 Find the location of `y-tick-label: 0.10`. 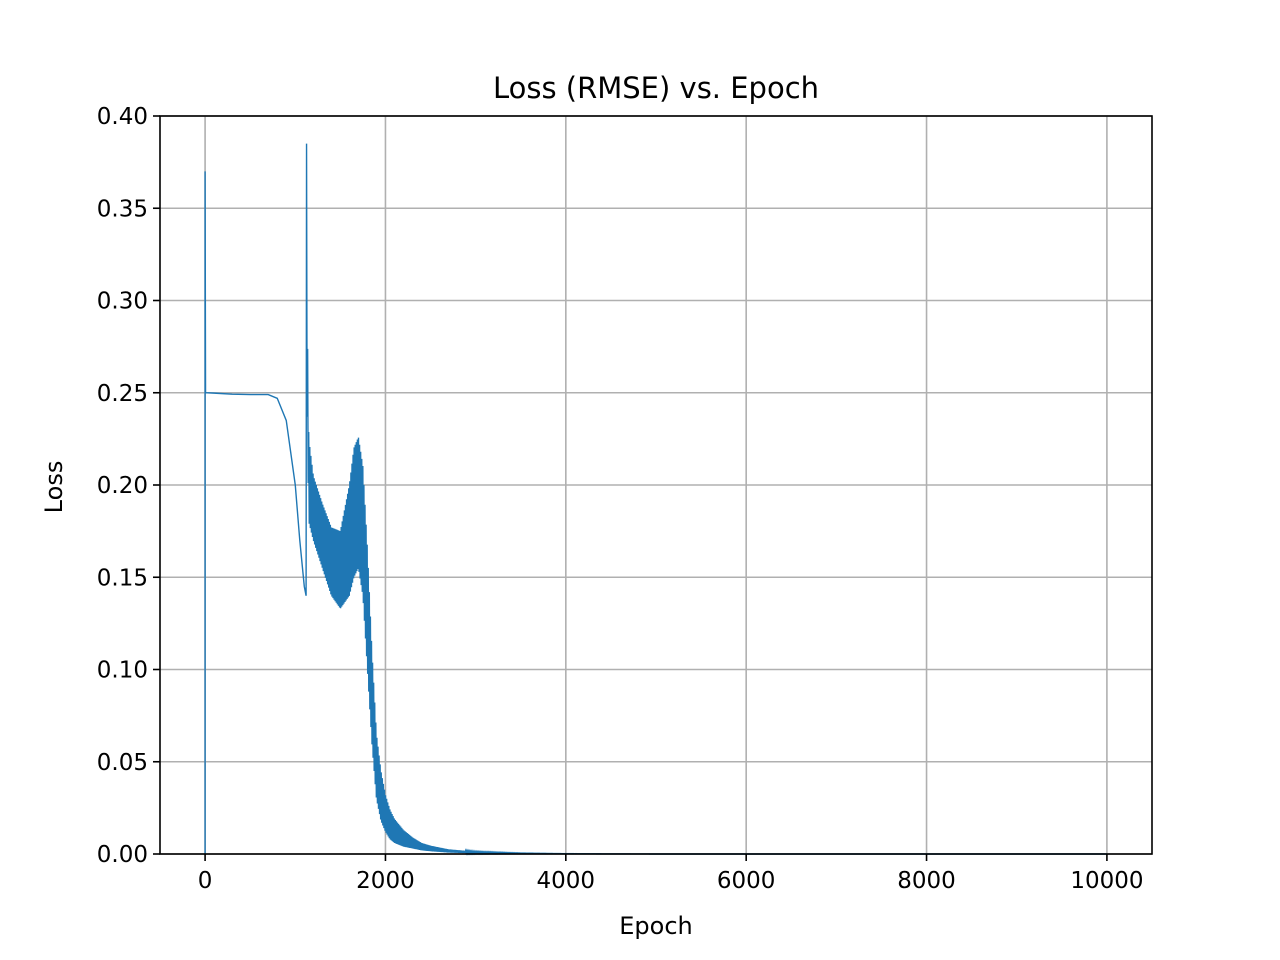

y-tick-label: 0.10 is located at coordinates (122, 671).